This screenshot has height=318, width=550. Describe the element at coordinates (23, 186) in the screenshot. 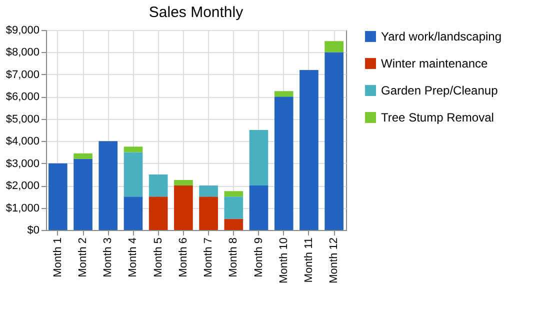

I see `y-tick-label: $2,000` at that location.